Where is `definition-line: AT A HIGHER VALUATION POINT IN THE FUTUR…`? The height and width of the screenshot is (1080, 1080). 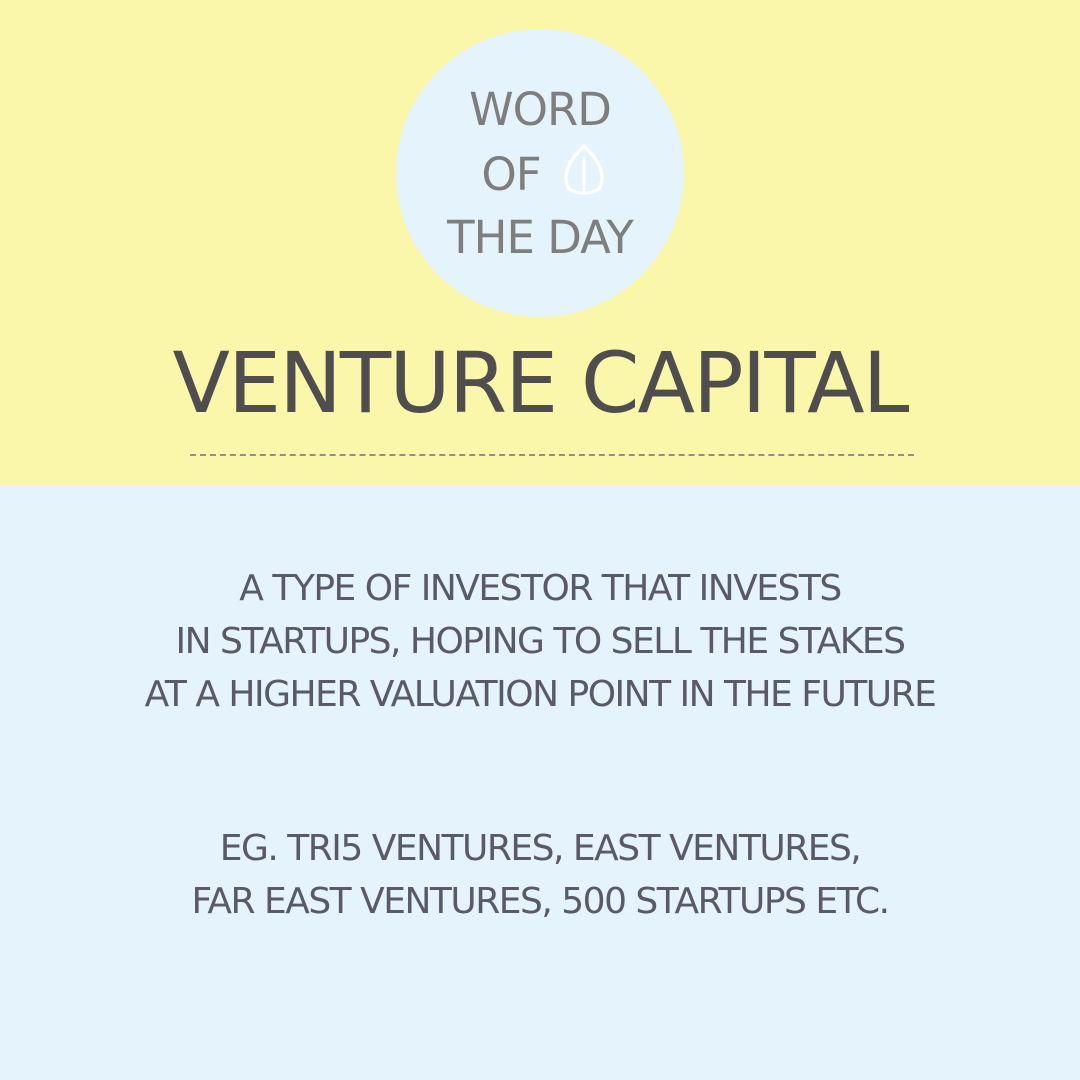 definition-line: AT A HIGHER VALUATION POINT IN THE FUTUR… is located at coordinates (540, 694).